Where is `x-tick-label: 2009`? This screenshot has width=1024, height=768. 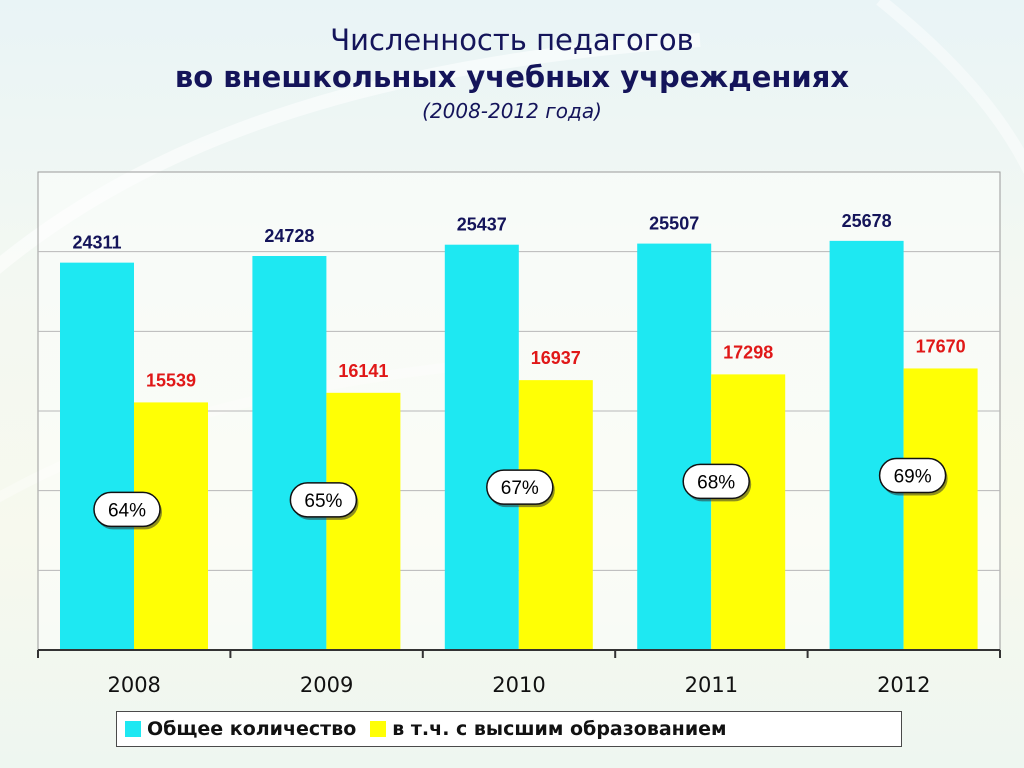 x-tick-label: 2009 is located at coordinates (326, 685).